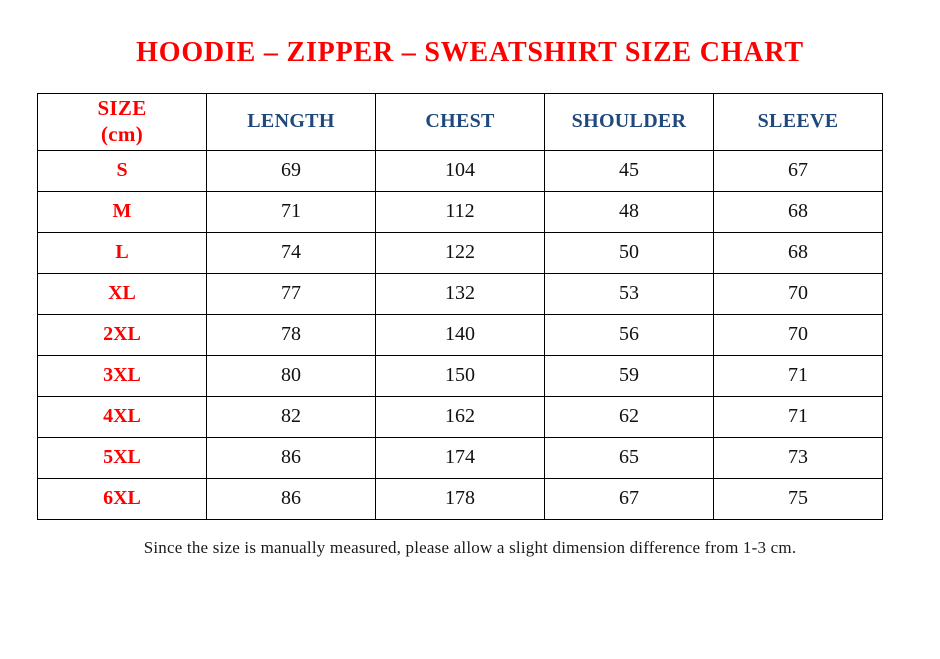  What do you see at coordinates (122, 252) in the screenshot?
I see `size-label: L` at bounding box center [122, 252].